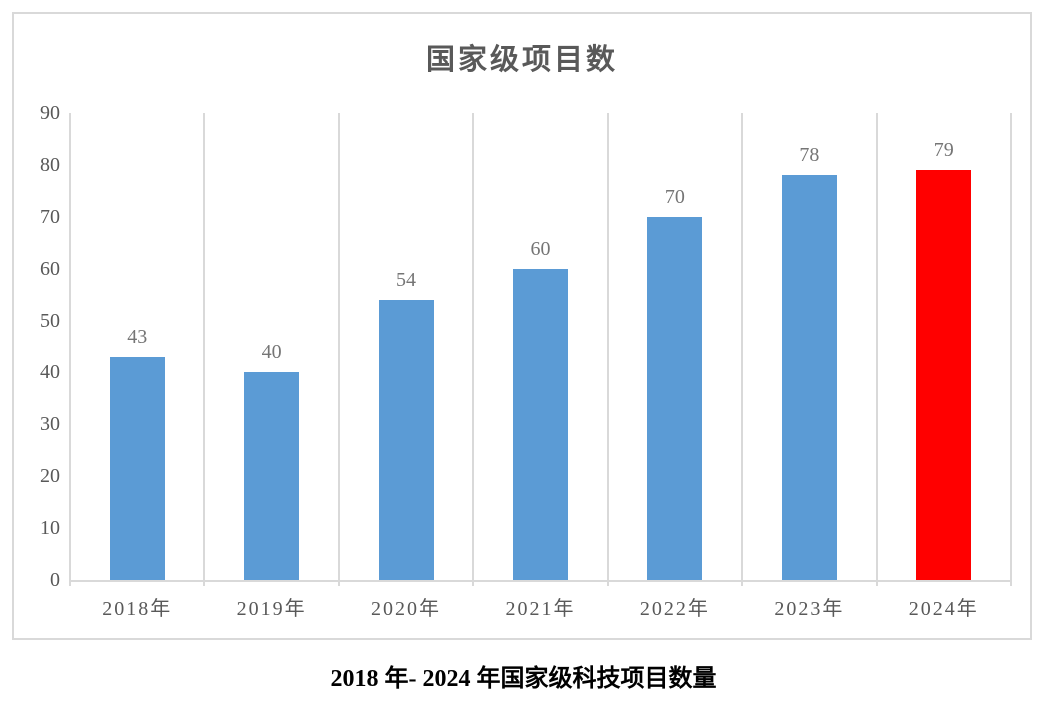 This screenshot has width=1047, height=706. Describe the element at coordinates (406, 609) in the screenshot. I see `x-tick-label: 2020年` at that location.